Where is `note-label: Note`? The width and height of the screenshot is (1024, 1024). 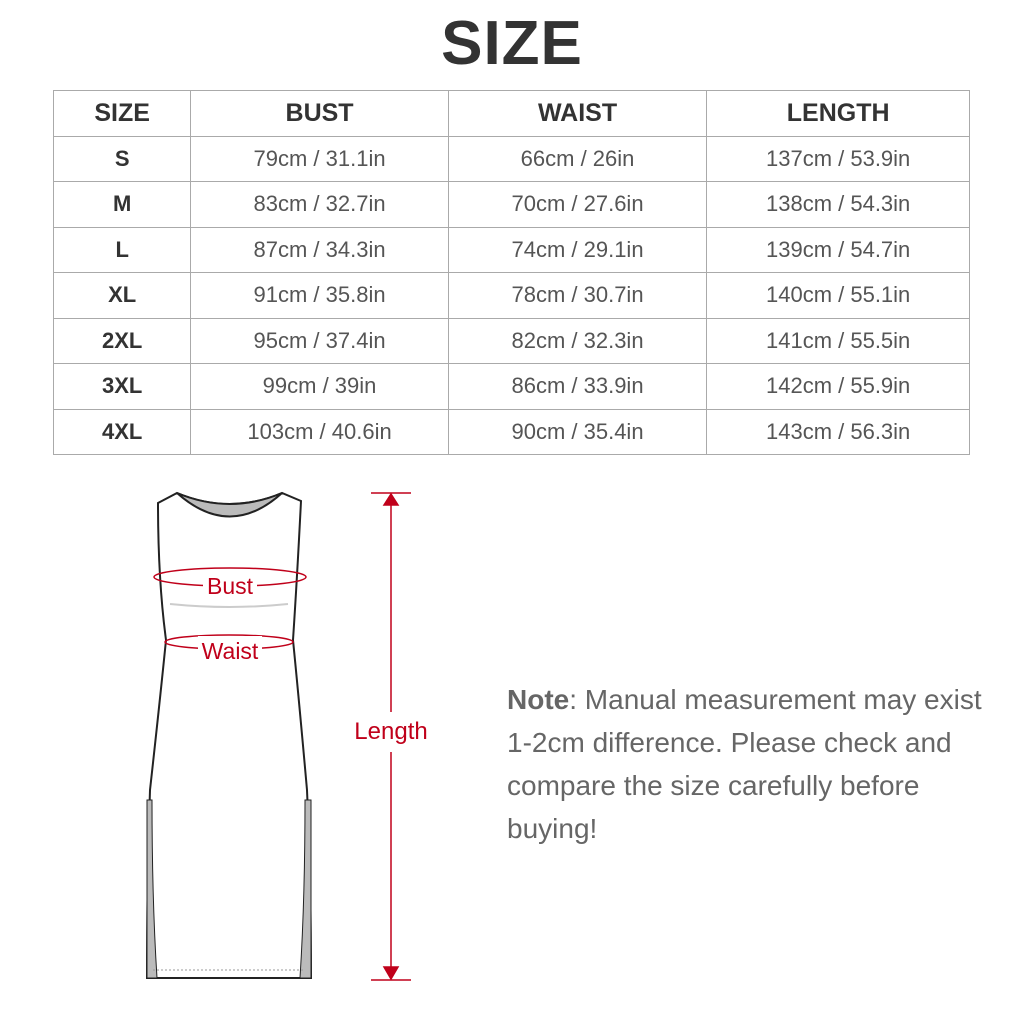 note-label: Note is located at coordinates (538, 699).